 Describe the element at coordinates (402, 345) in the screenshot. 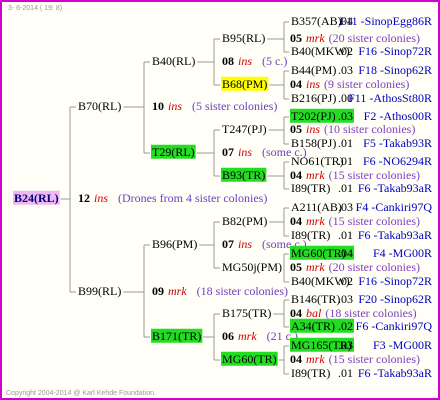

I see `source-line: F3 -MG00R` at that location.